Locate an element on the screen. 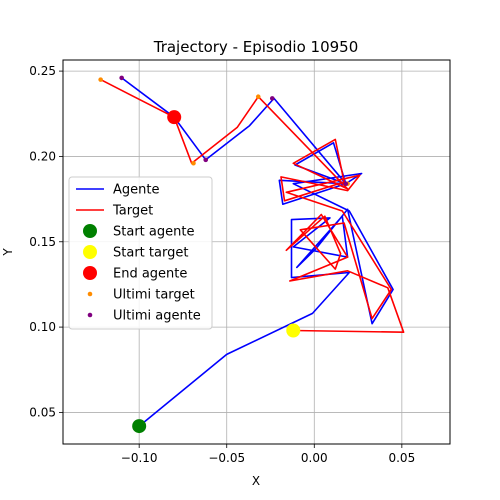  x-tick-label: 0.05 is located at coordinates (401, 458).